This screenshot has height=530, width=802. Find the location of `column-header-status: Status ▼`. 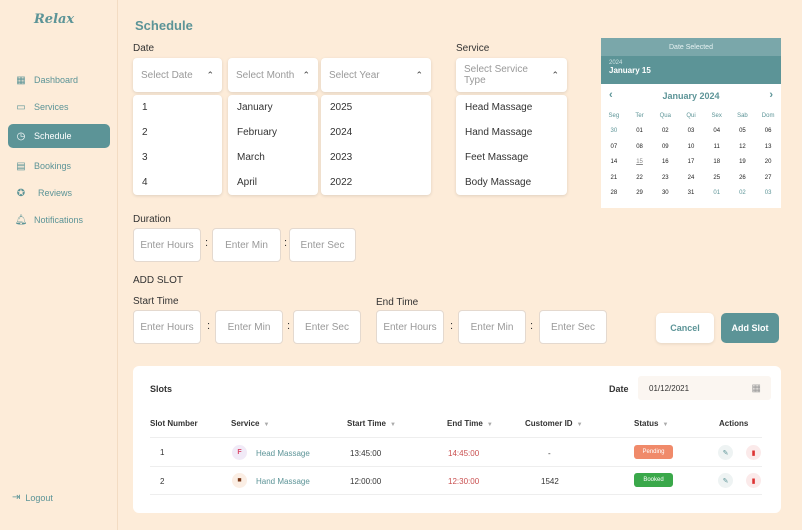

column-header-status: Status ▼ is located at coordinates (651, 423).